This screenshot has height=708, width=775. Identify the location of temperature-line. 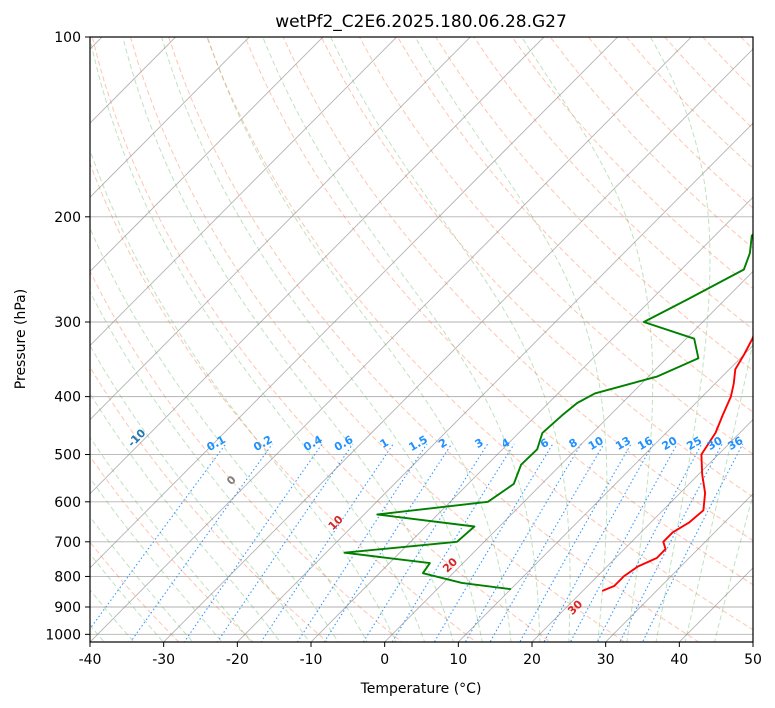
(677, 463).